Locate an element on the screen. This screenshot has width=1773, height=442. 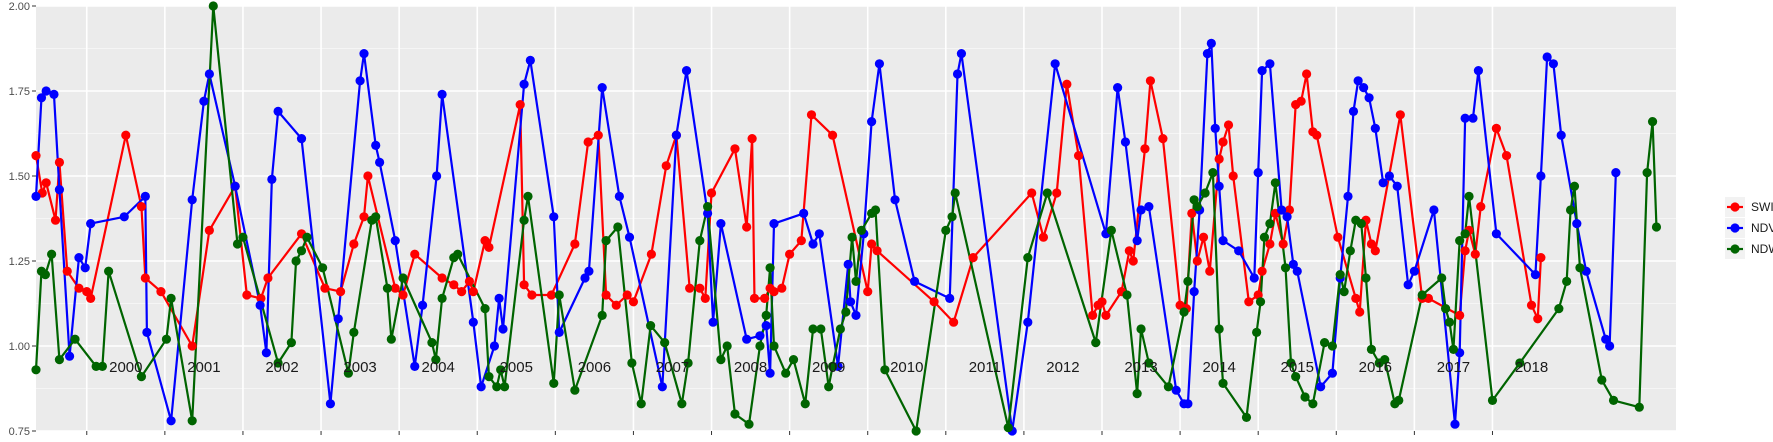
y-axis: 0.75 1.00 1.25 1.50 1.75 2.00 is located at coordinates (22, 219).